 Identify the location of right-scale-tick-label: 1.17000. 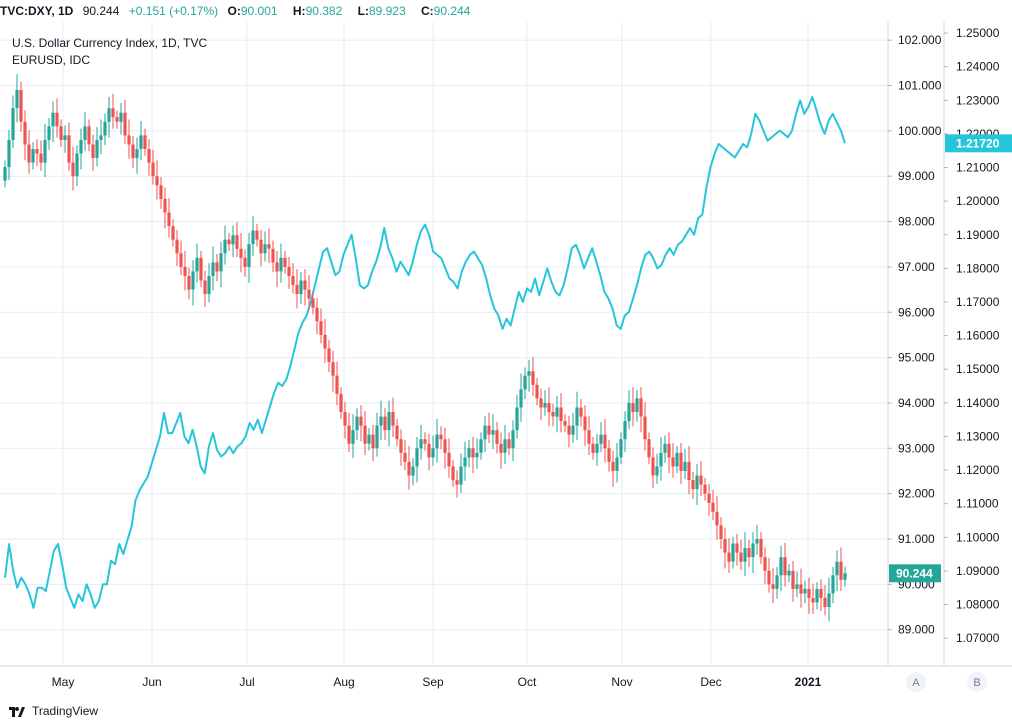
(978, 302).